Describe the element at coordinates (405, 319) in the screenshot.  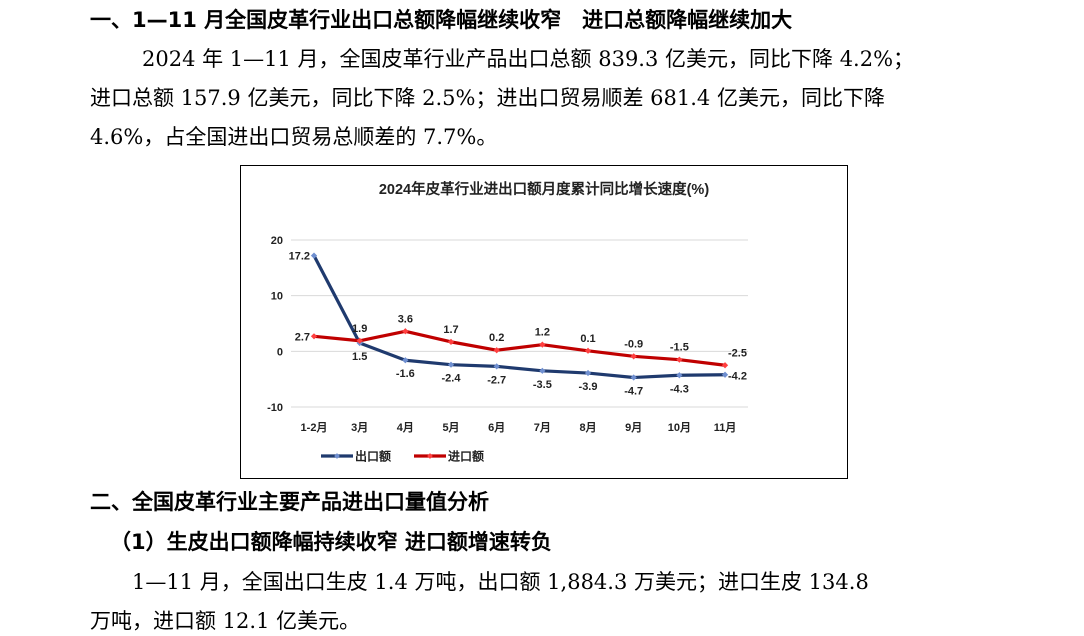
I see `data-label: 3.6` at that location.